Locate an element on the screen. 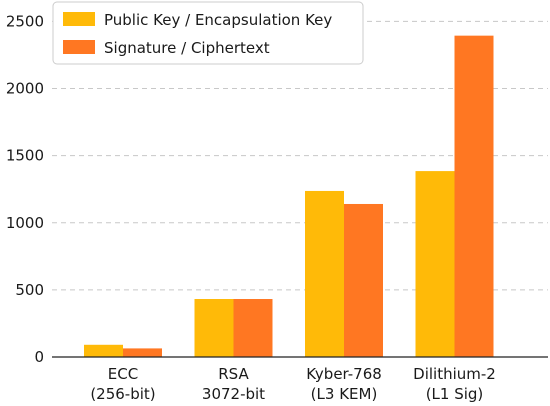 The image size is (550, 406). x-tick-label: ECC is located at coordinates (123, 374).